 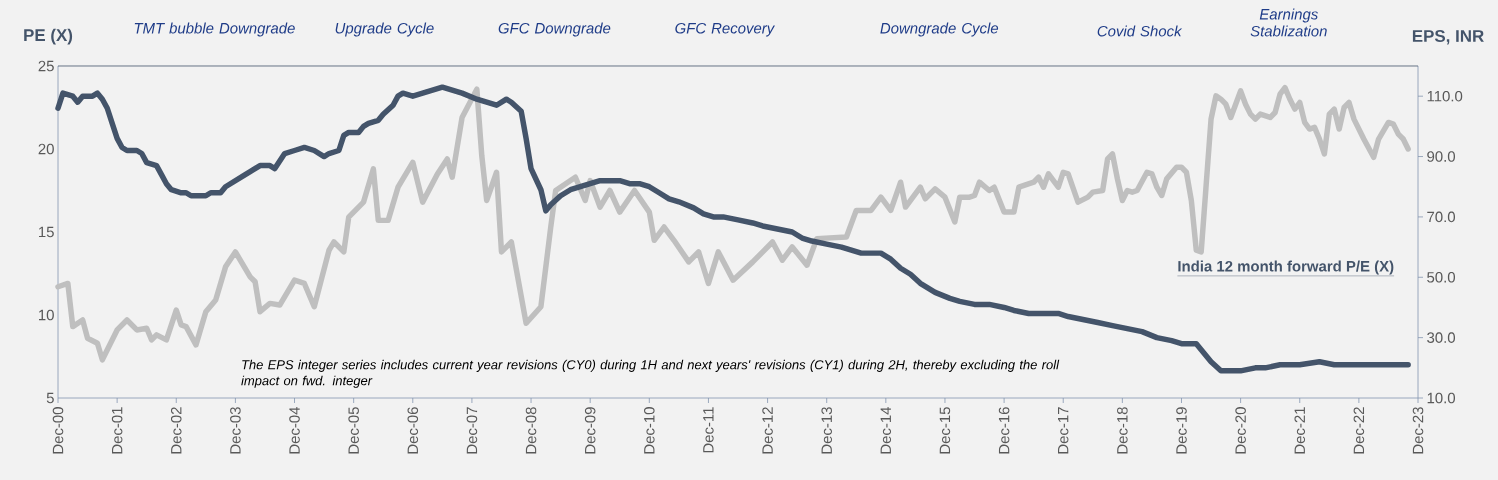 I want to click on x-tick-label: Dec-08, so click(x=531, y=430).